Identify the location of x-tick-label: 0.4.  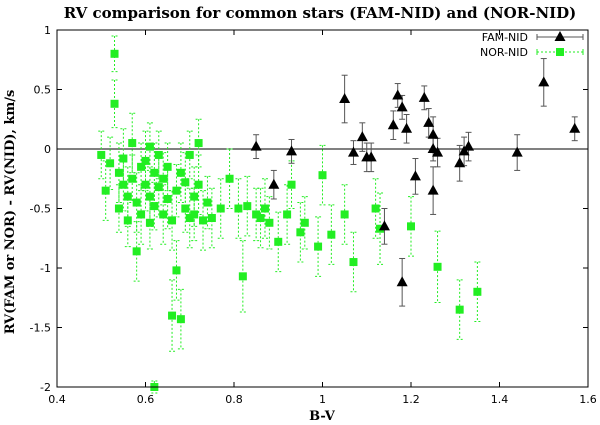
(57, 399).